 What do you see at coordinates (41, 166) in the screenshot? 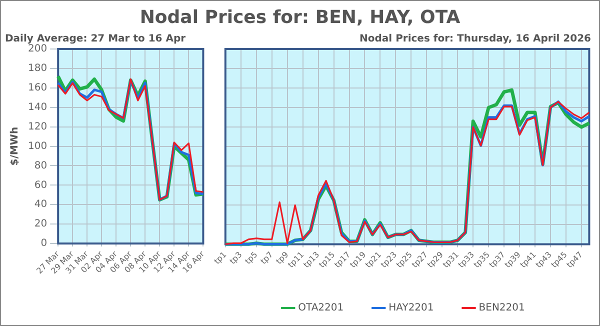
I see `y-tick-label: 80` at bounding box center [41, 166].